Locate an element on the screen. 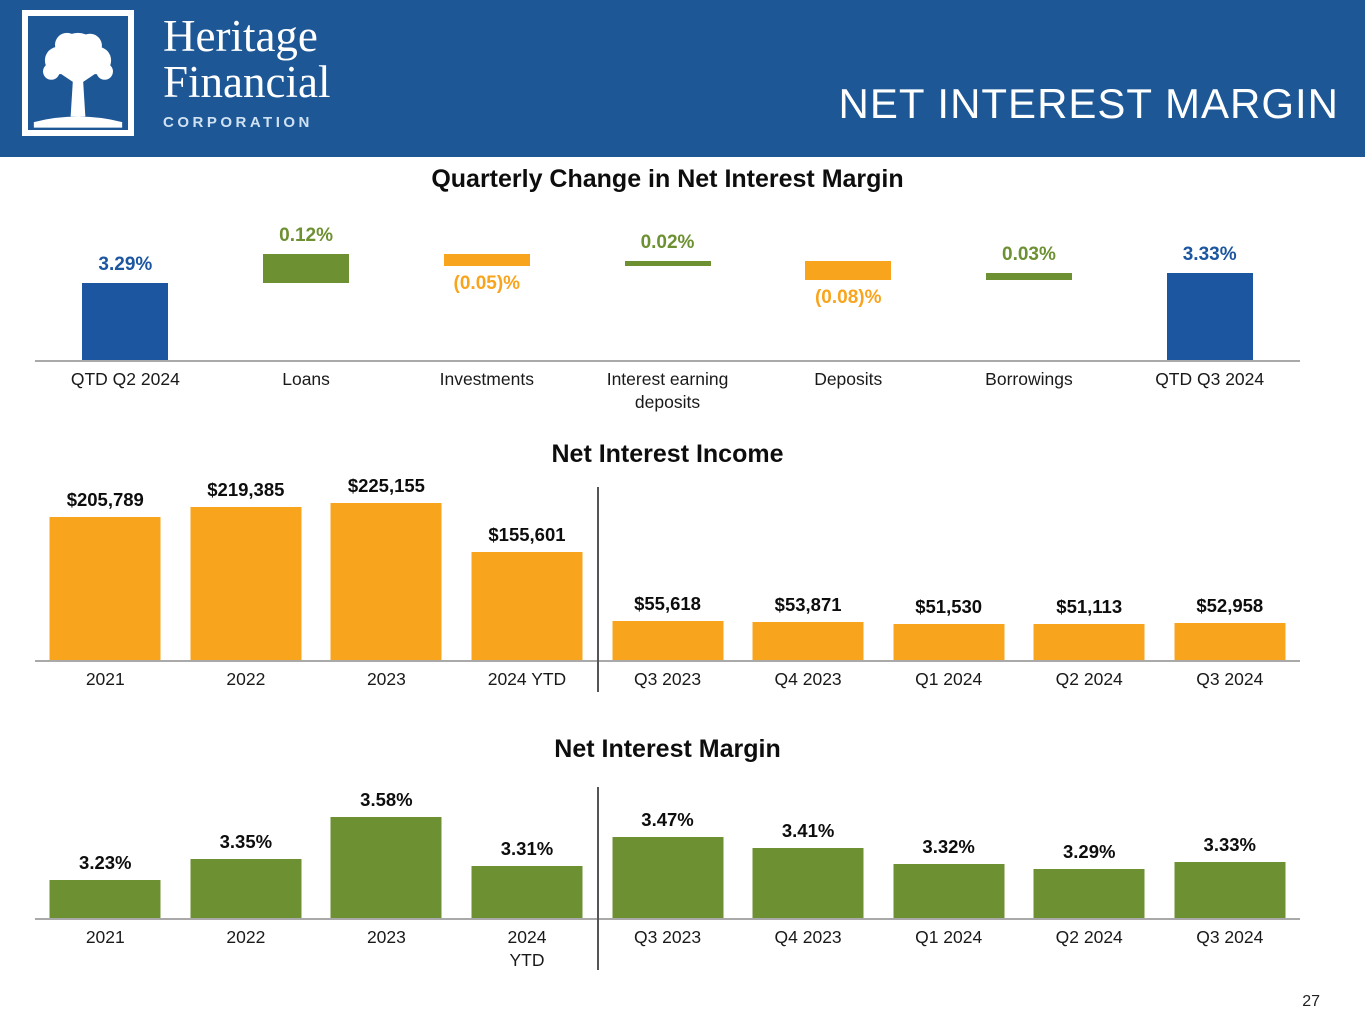  bar-value-label: $205,789 is located at coordinates (105, 499).